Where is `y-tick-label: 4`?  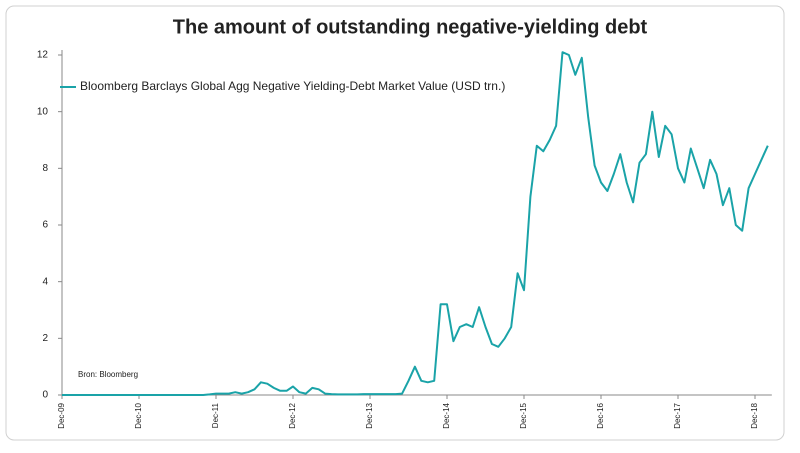
y-tick-label: 4 is located at coordinates (45, 281).